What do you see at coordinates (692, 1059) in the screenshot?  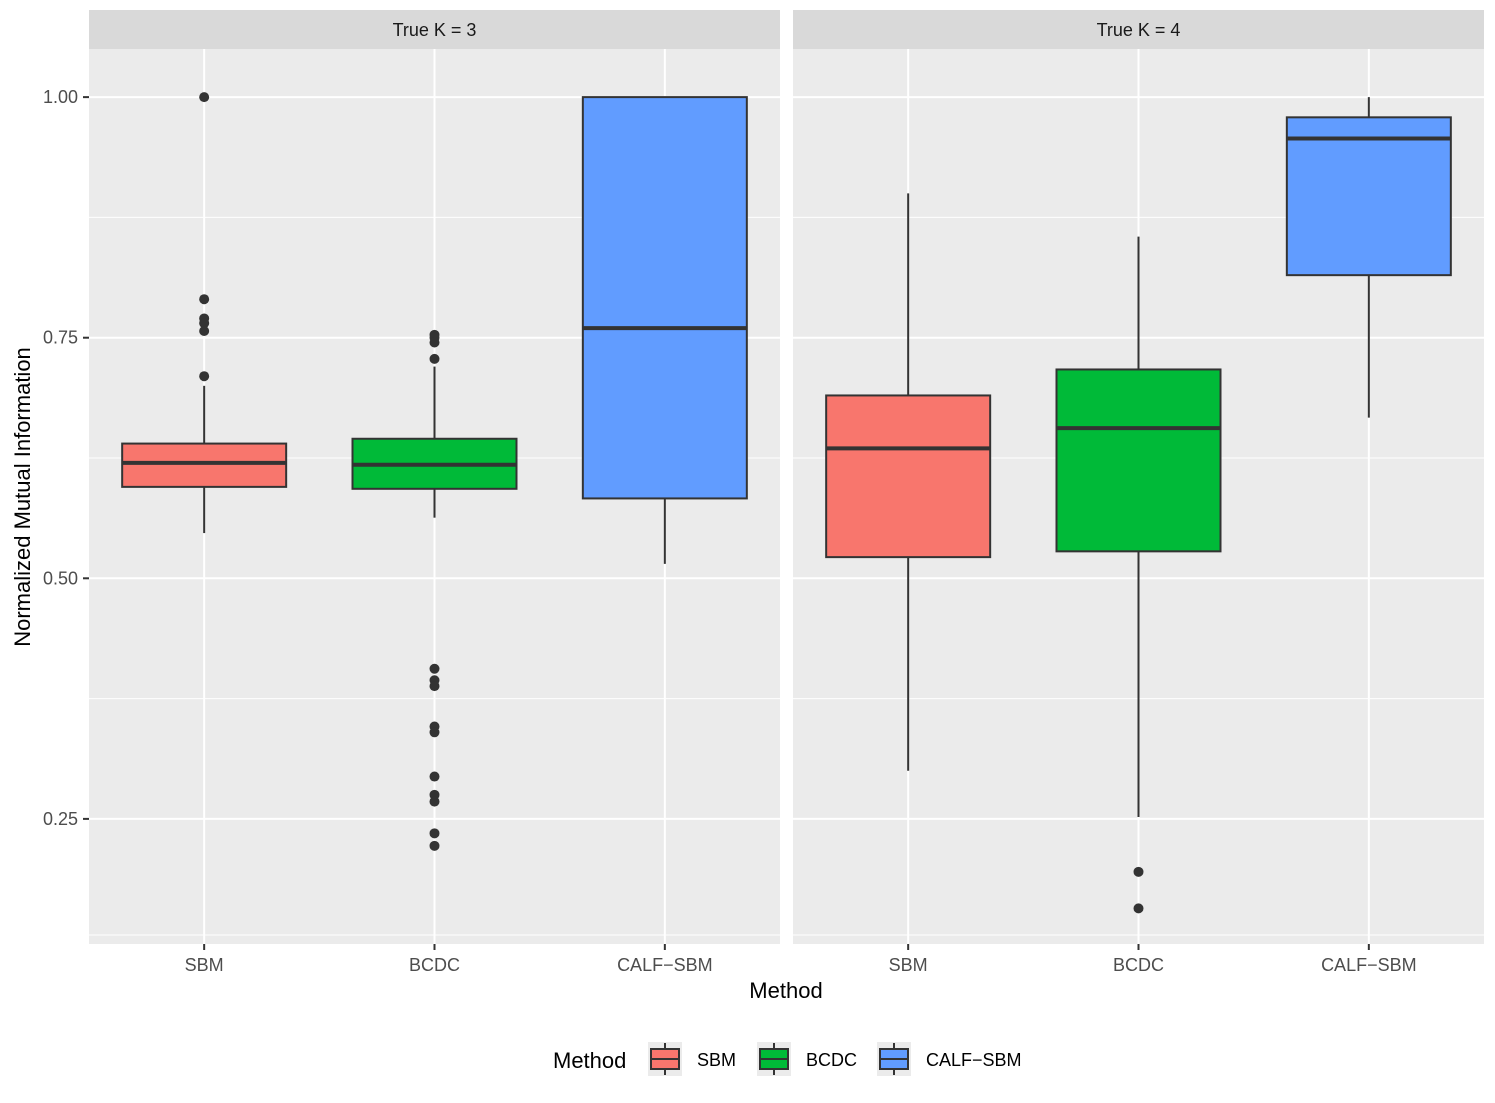 I see `legend-item-sbm: SBM` at bounding box center [692, 1059].